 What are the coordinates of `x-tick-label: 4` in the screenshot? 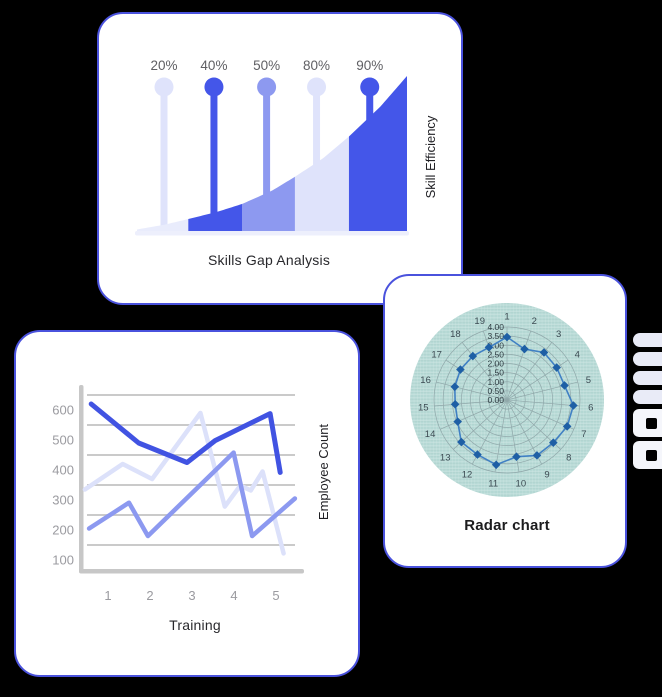 It's located at (233, 595).